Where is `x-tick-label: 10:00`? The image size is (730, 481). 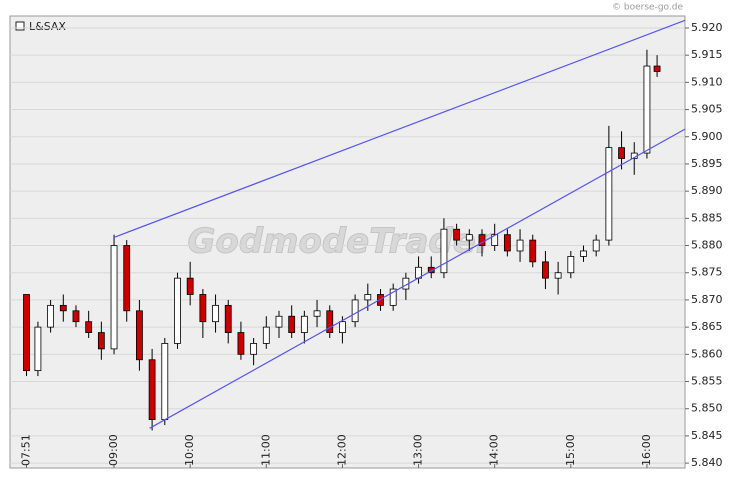 x-tick-label: 10:00 is located at coordinates (189, 450).